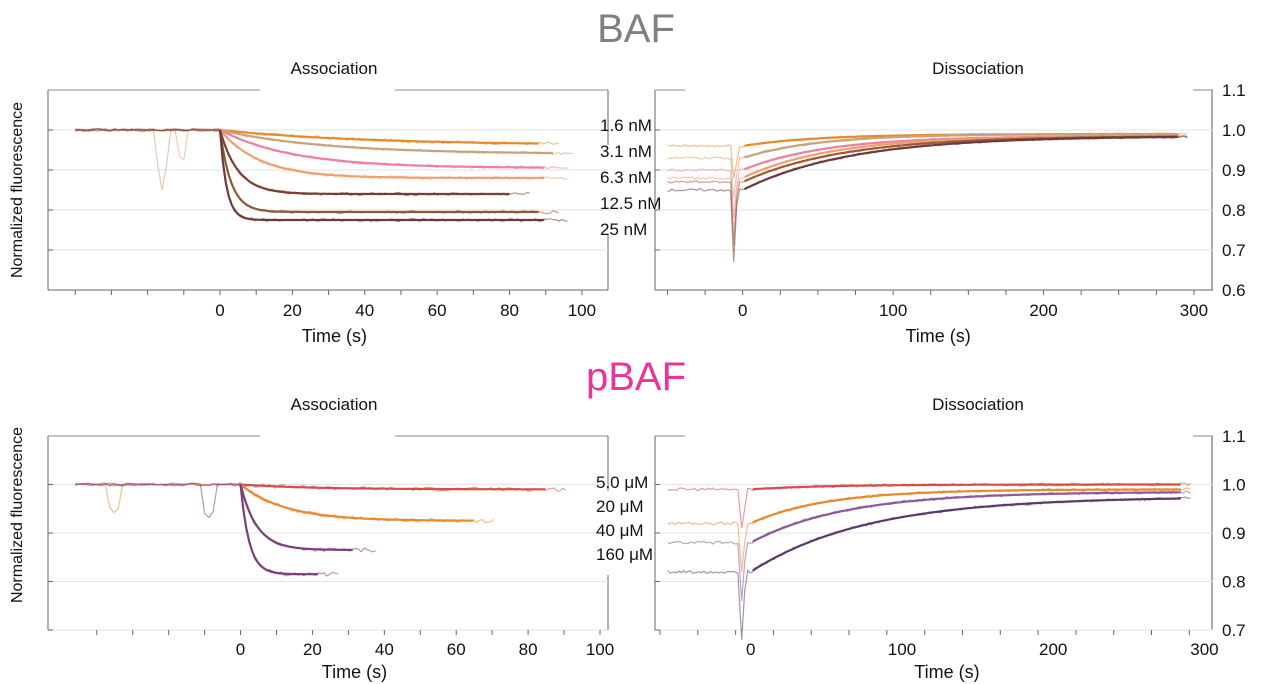  I want to click on chart-title: pBAF, so click(636, 377).